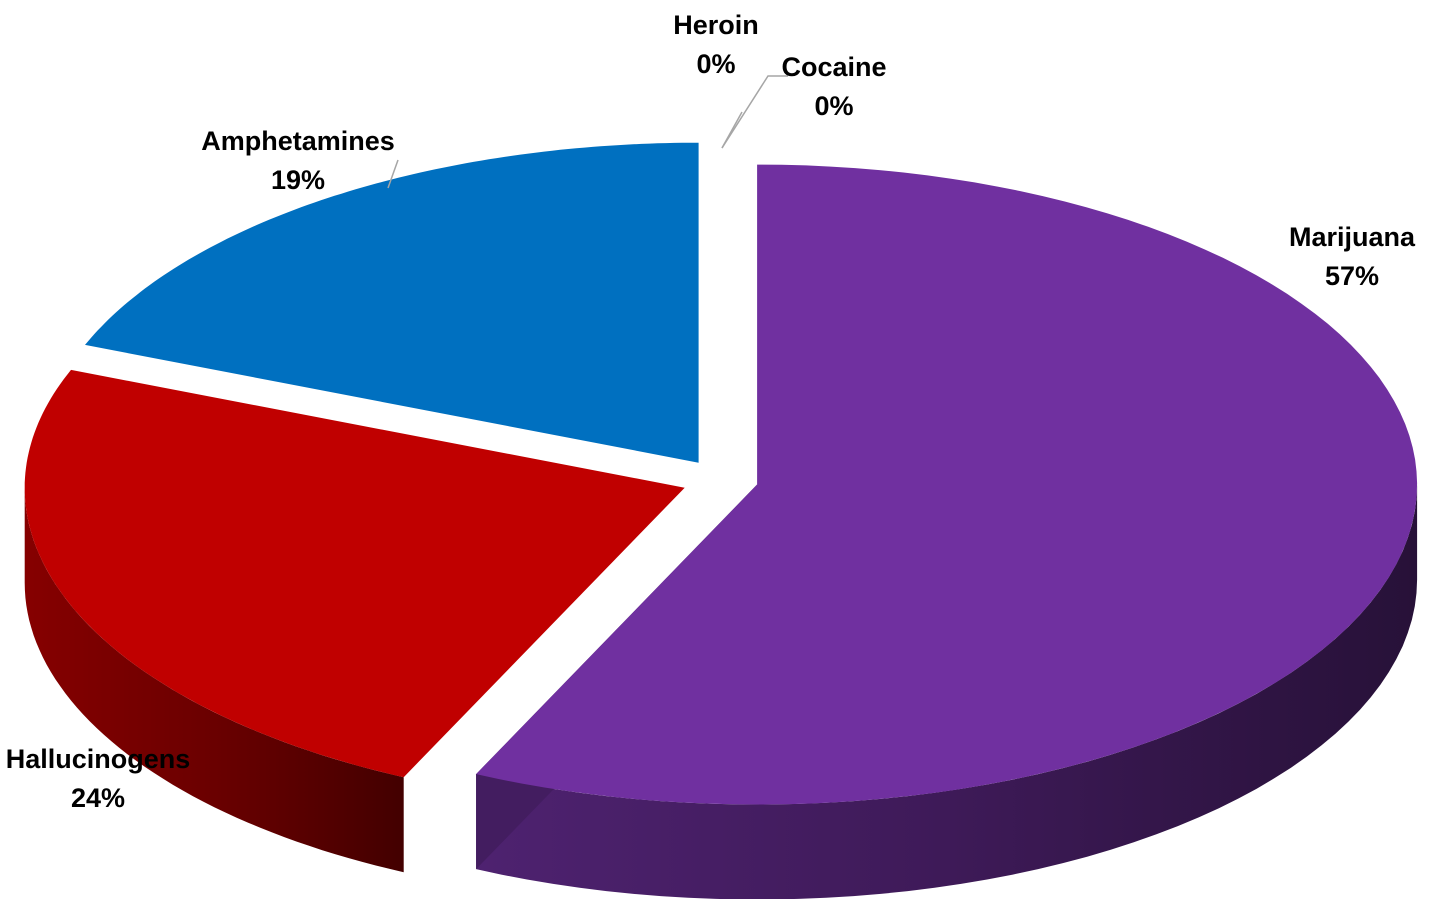  Describe the element at coordinates (214, 680) in the screenshot. I see `slice-side-hallucinogens` at that location.